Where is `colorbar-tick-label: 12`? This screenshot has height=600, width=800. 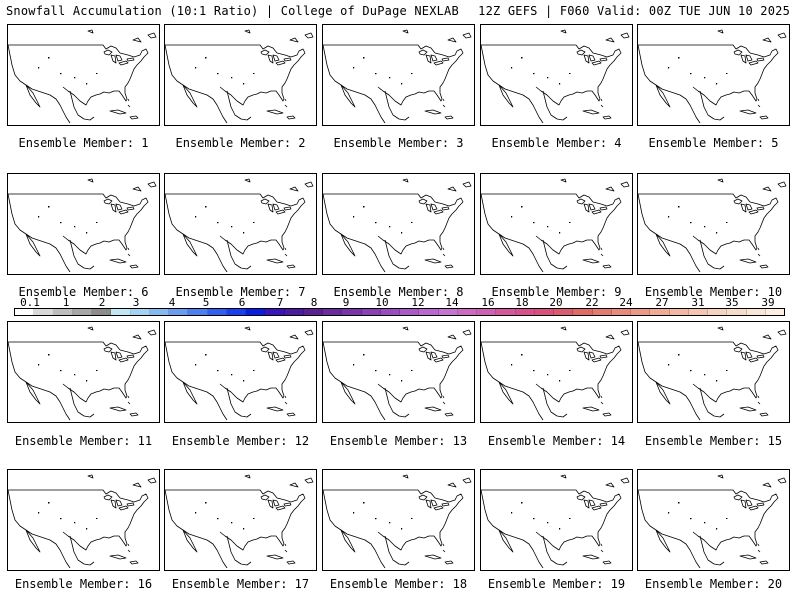
colorbar-tick-label: 12 is located at coordinates (418, 302).